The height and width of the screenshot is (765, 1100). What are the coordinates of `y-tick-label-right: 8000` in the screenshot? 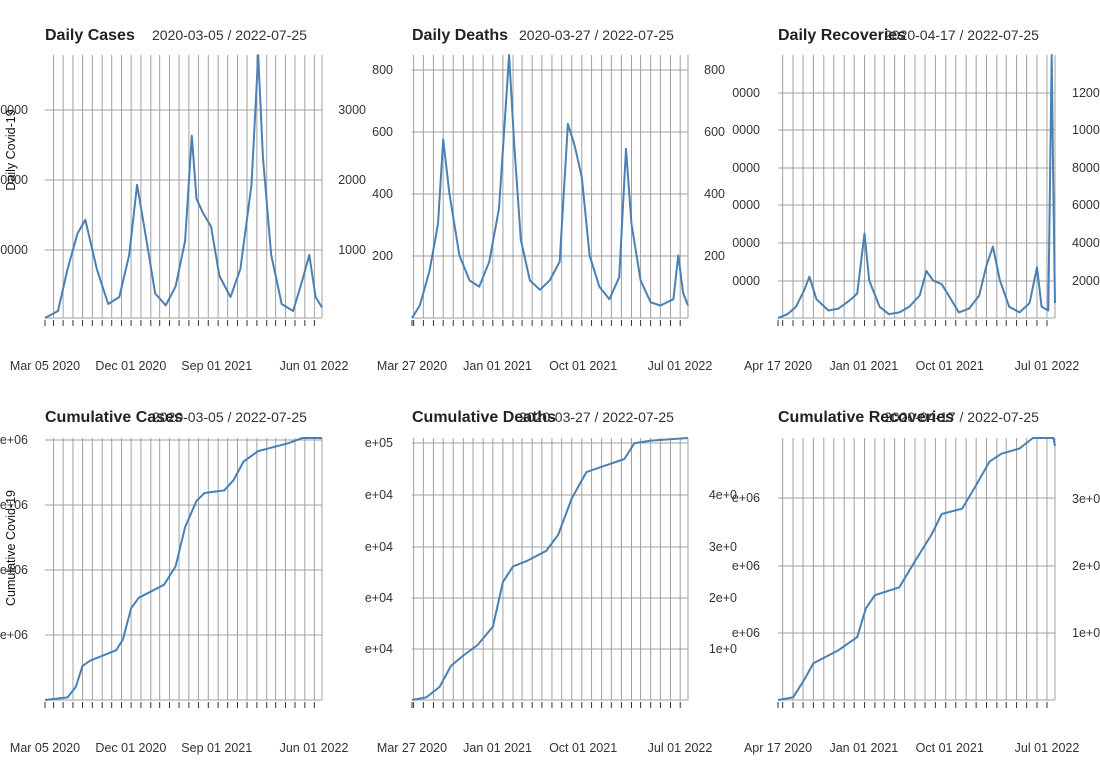 It's located at (1086, 168).